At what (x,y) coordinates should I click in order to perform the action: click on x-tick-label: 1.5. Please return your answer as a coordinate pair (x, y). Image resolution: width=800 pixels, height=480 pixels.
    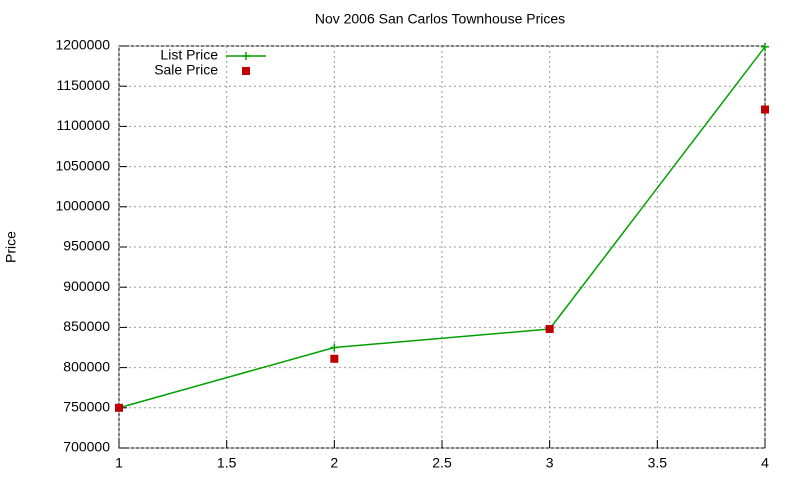
    Looking at the image, I should click on (227, 463).